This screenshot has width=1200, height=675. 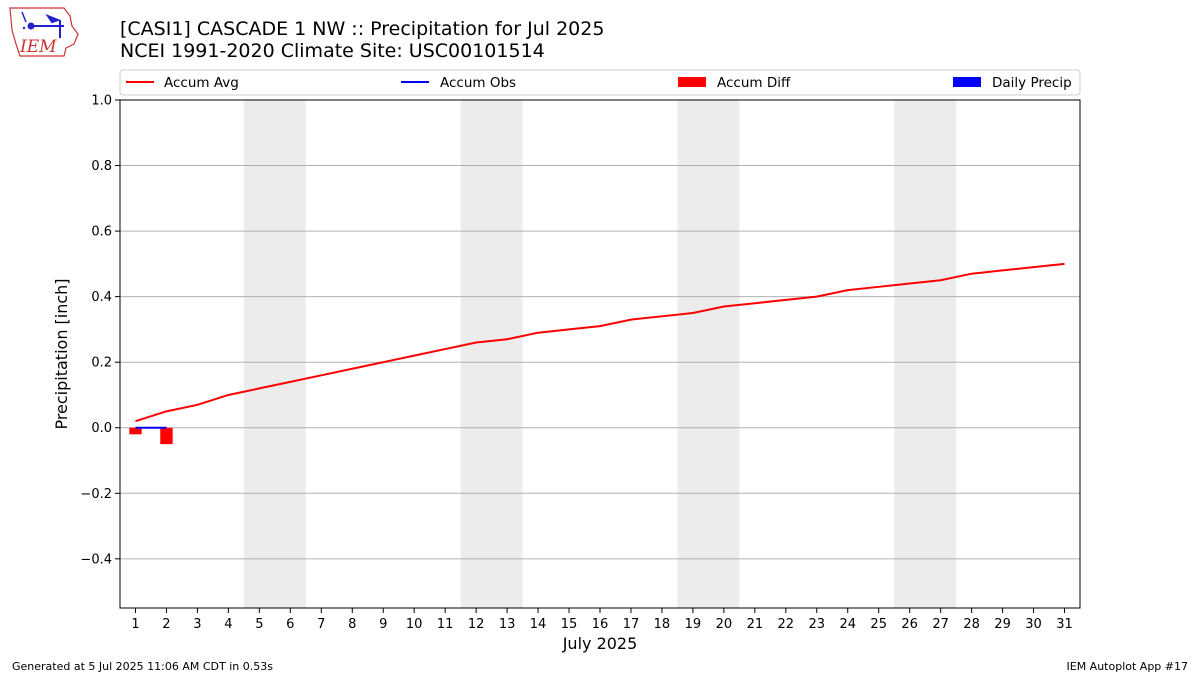 What do you see at coordinates (100, 330) in the screenshot?
I see `y-axis-ticks: −0.4 −0.2 0.0 0.2 0.4 0.6 0.8 1.0` at bounding box center [100, 330].